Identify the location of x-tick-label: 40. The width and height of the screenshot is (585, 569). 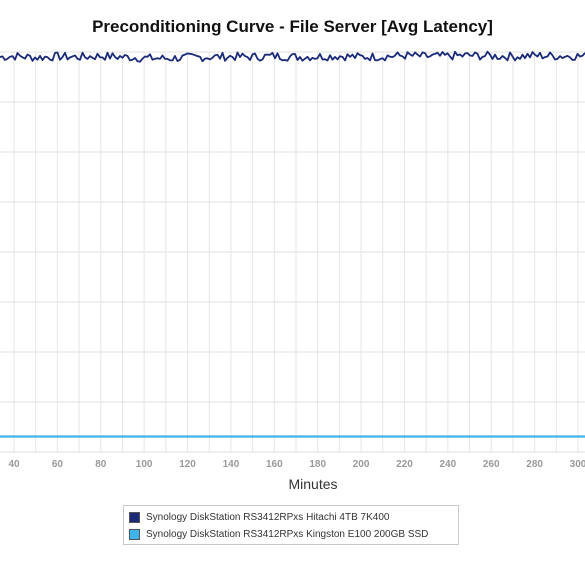
(14, 464).